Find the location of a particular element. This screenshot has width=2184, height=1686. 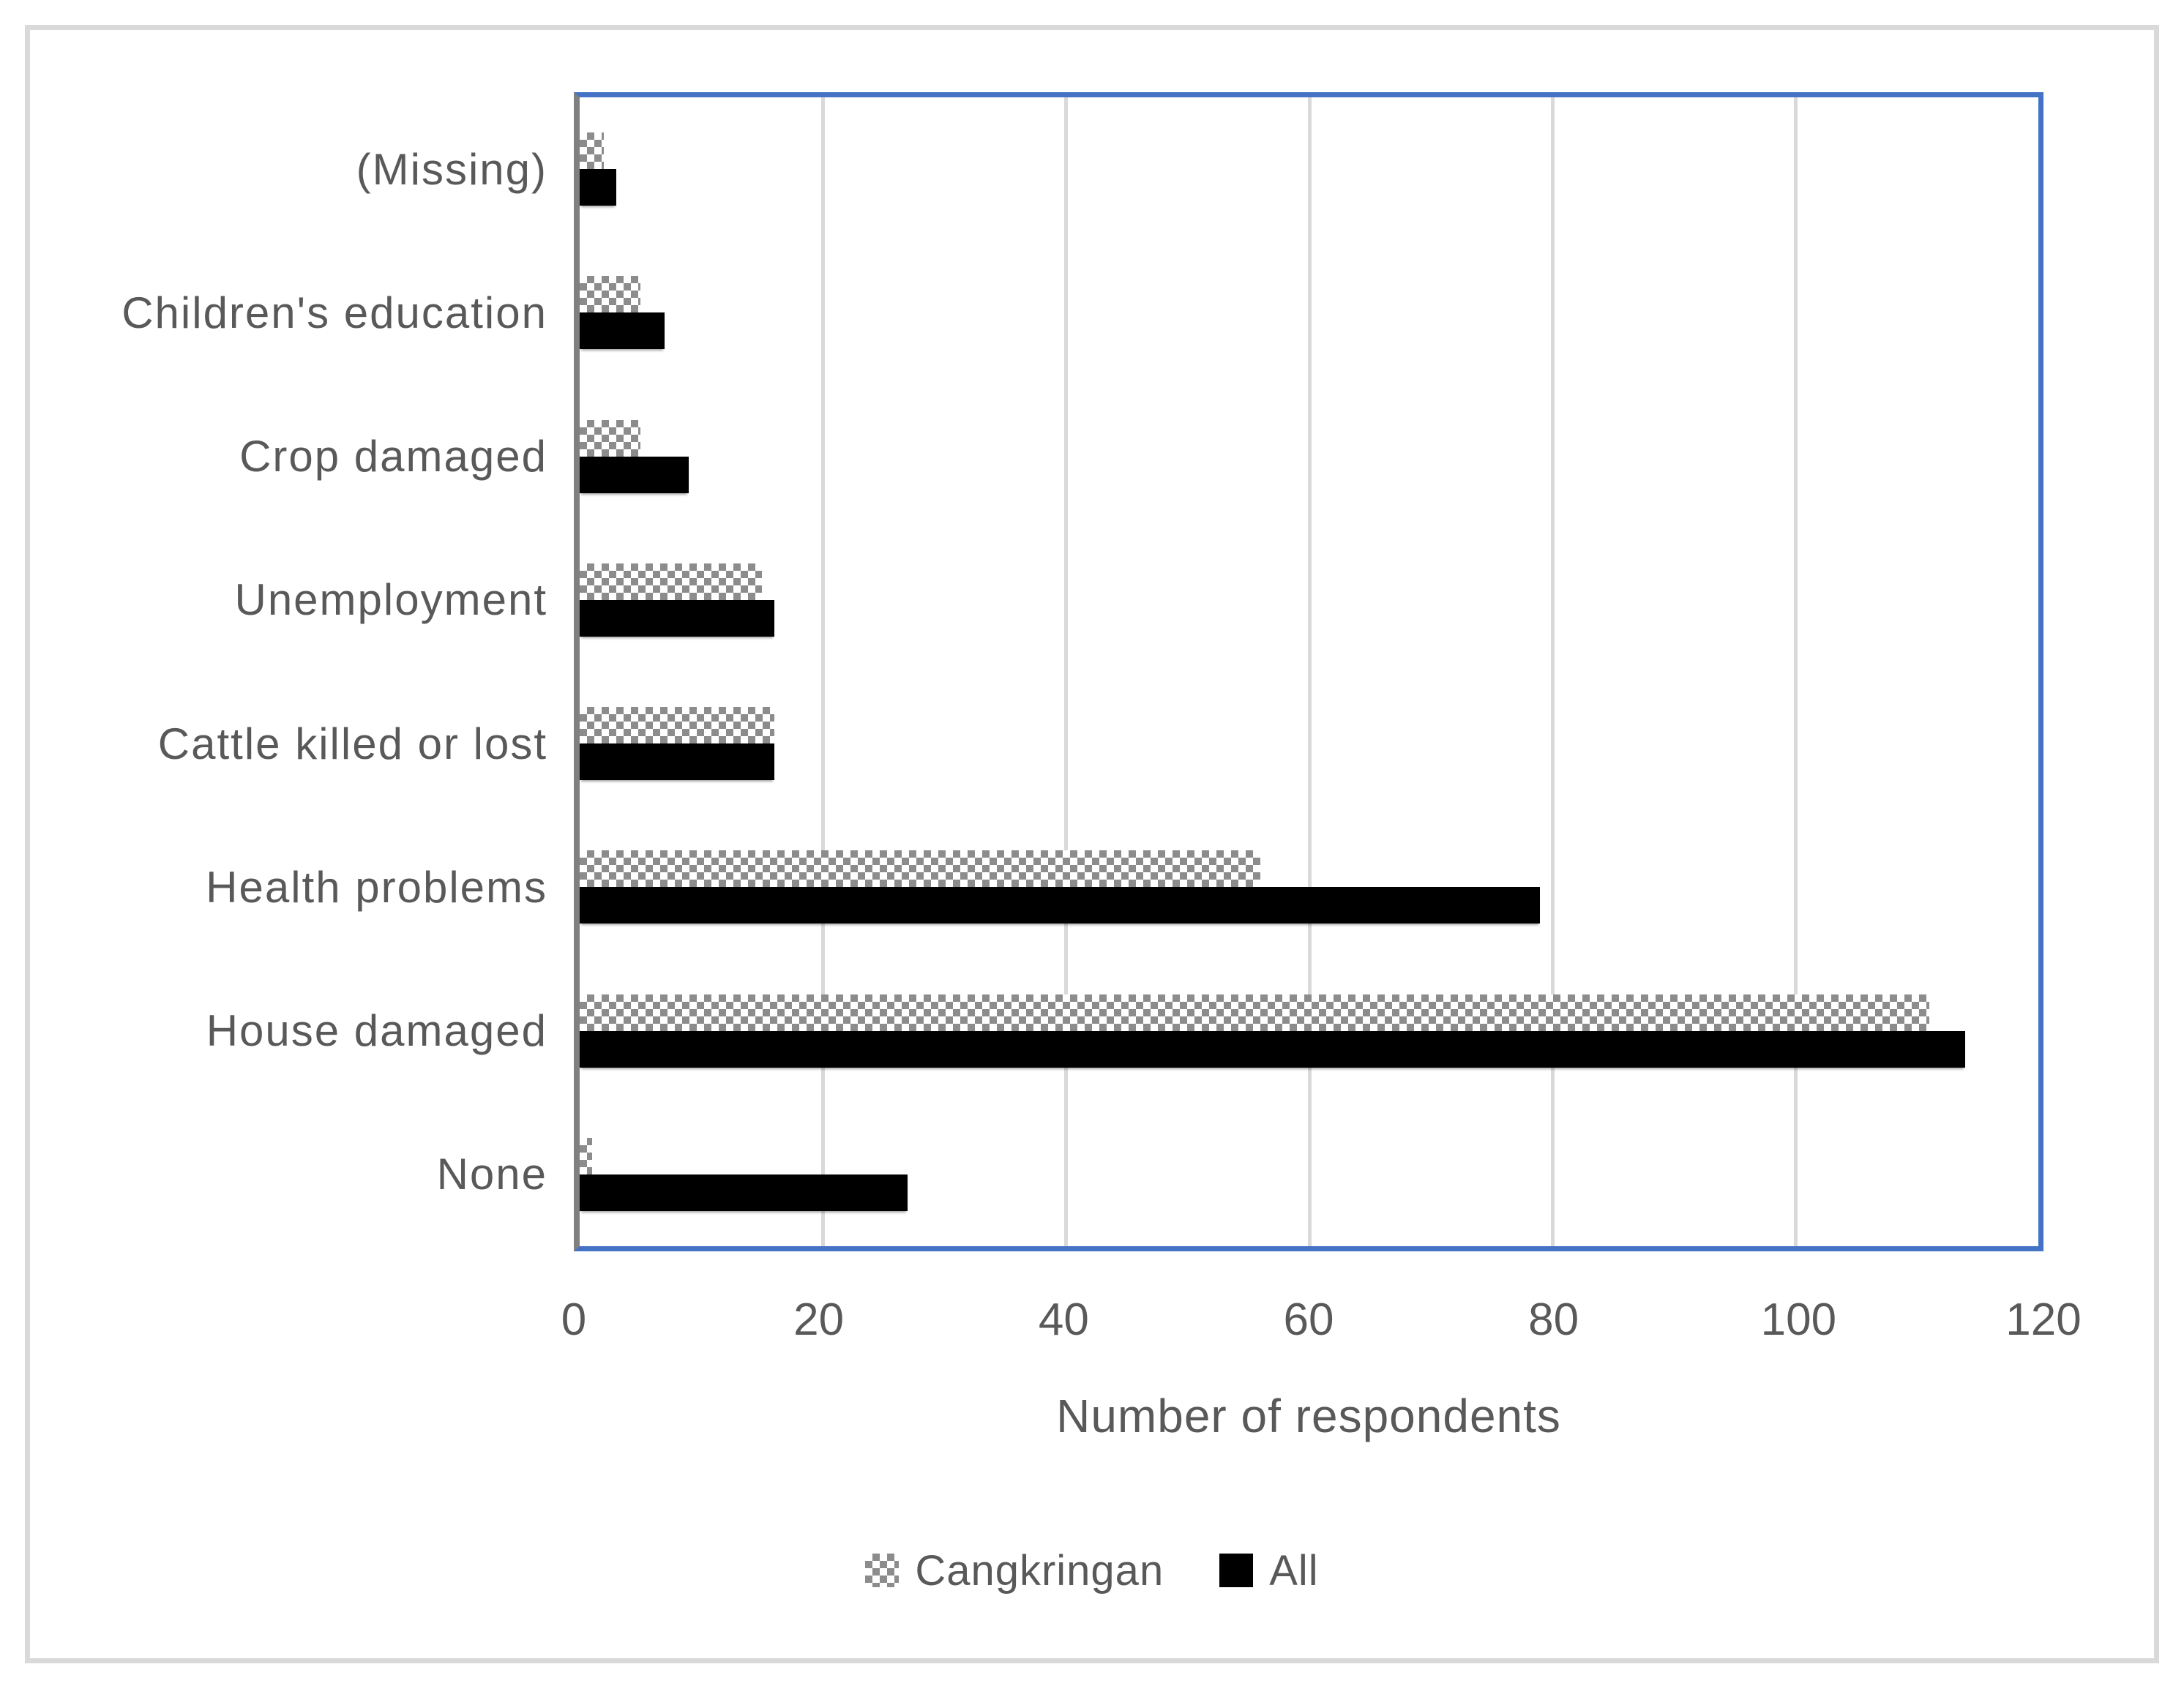

legend-swatch-cangkringan-pattern is located at coordinates (883, 1571).